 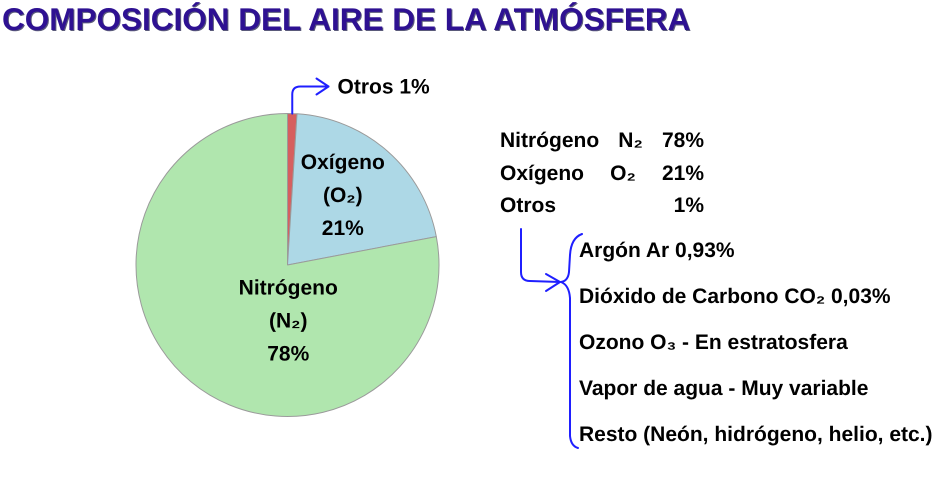 What do you see at coordinates (602, 206) in the screenshot?
I see `text: Otros 1%` at bounding box center [602, 206].